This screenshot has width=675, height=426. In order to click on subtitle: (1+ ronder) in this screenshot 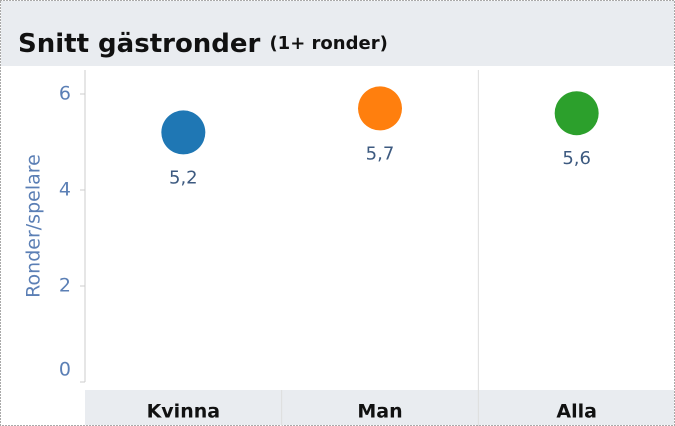, I will do `click(328, 43)`.